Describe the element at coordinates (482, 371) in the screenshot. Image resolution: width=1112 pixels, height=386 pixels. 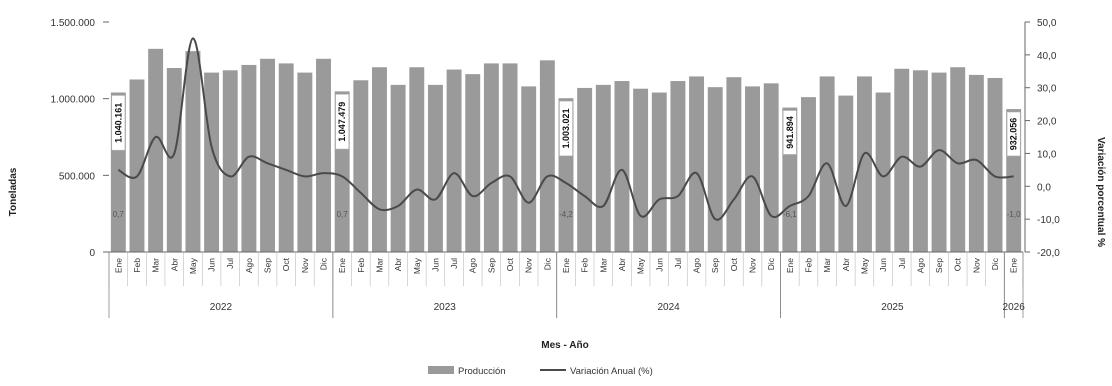
I see `legend-label-bar: Producción` at that location.